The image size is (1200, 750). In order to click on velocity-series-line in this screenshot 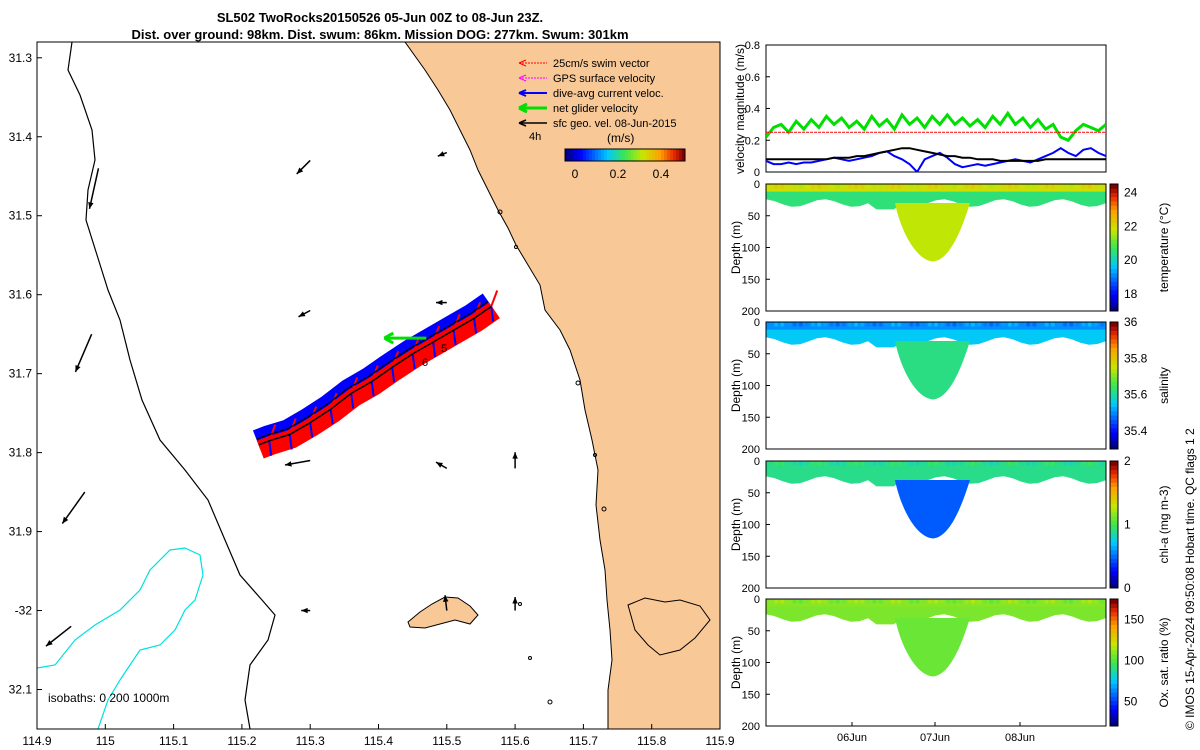, I will do `click(936, 126)`.